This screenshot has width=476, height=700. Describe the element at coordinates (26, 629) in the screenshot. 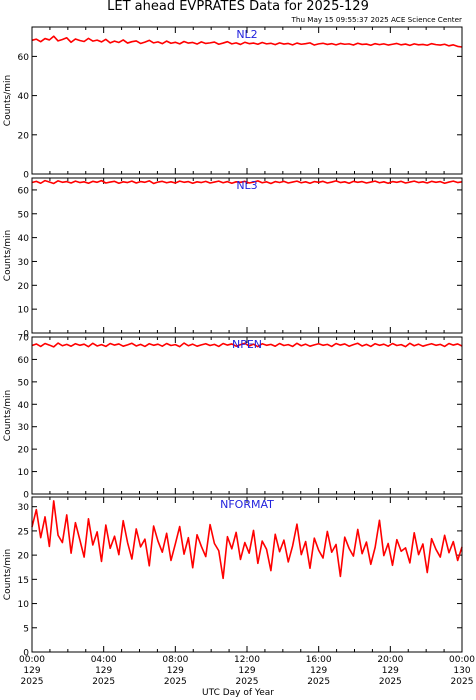

I see `y-tick-label: 5` at that location.